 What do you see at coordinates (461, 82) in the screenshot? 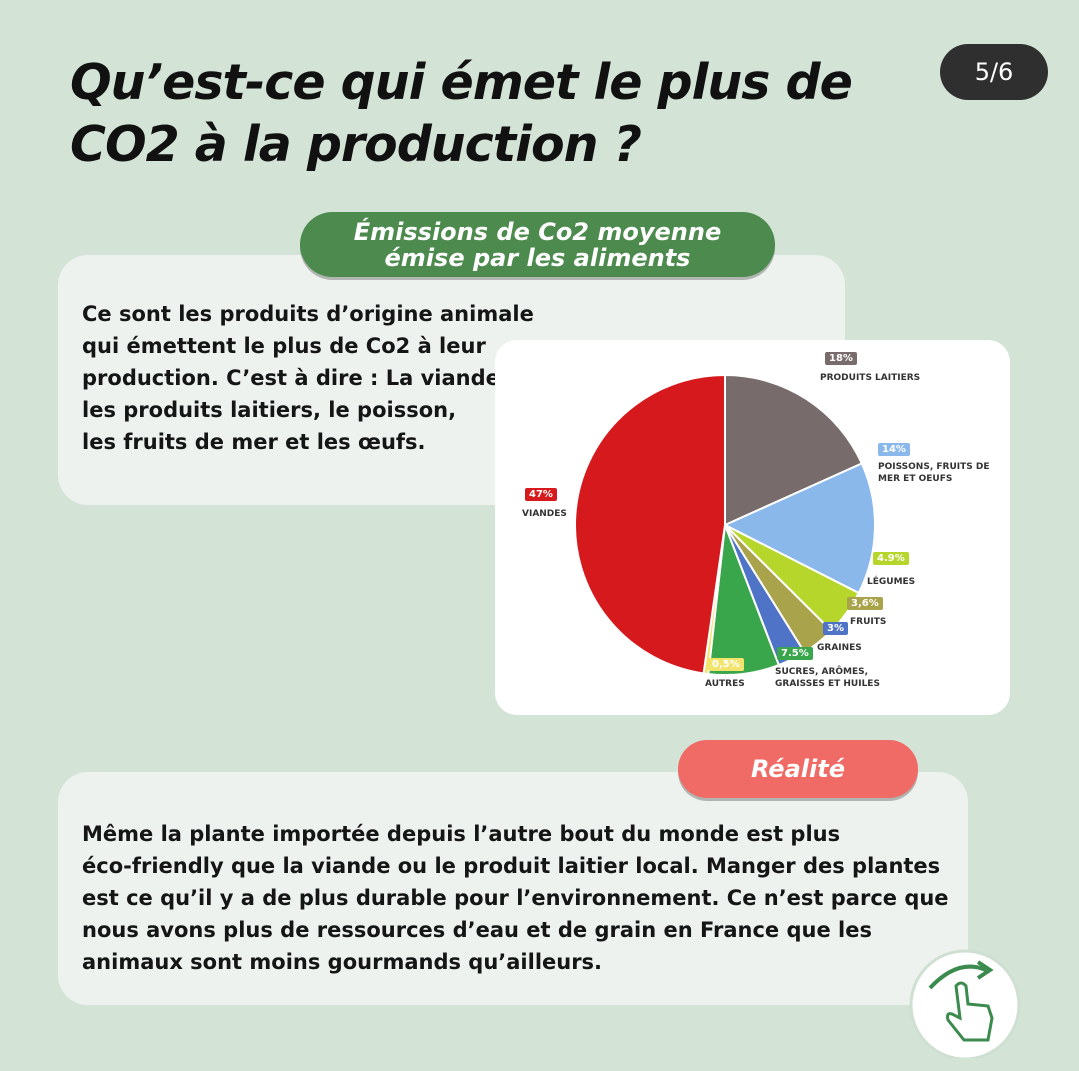
I see `title-line: Qu’est-ce qui émet le plus de` at bounding box center [461, 82].